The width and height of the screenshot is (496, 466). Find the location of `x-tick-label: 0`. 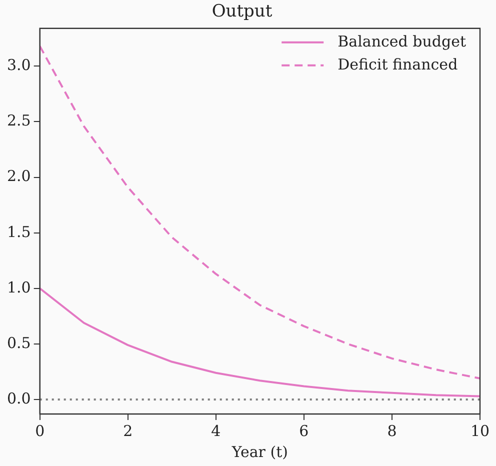

x-tick-label: 0 is located at coordinates (40, 431).